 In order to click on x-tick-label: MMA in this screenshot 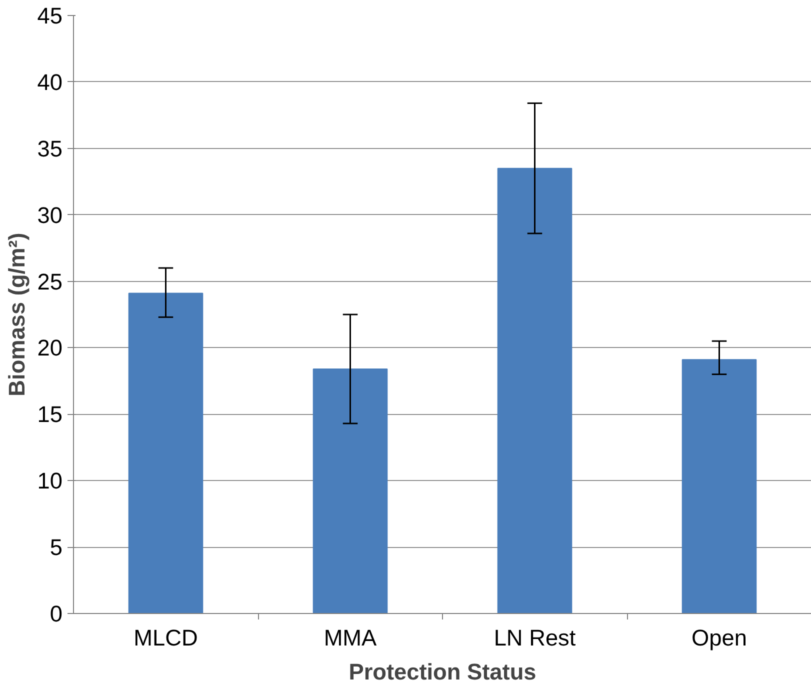, I will do `click(351, 637)`.